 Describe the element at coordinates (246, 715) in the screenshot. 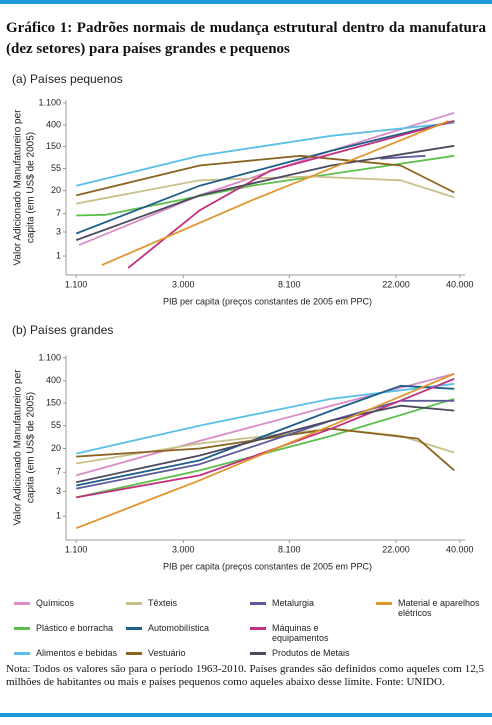

I see `bottom-bar` at that location.